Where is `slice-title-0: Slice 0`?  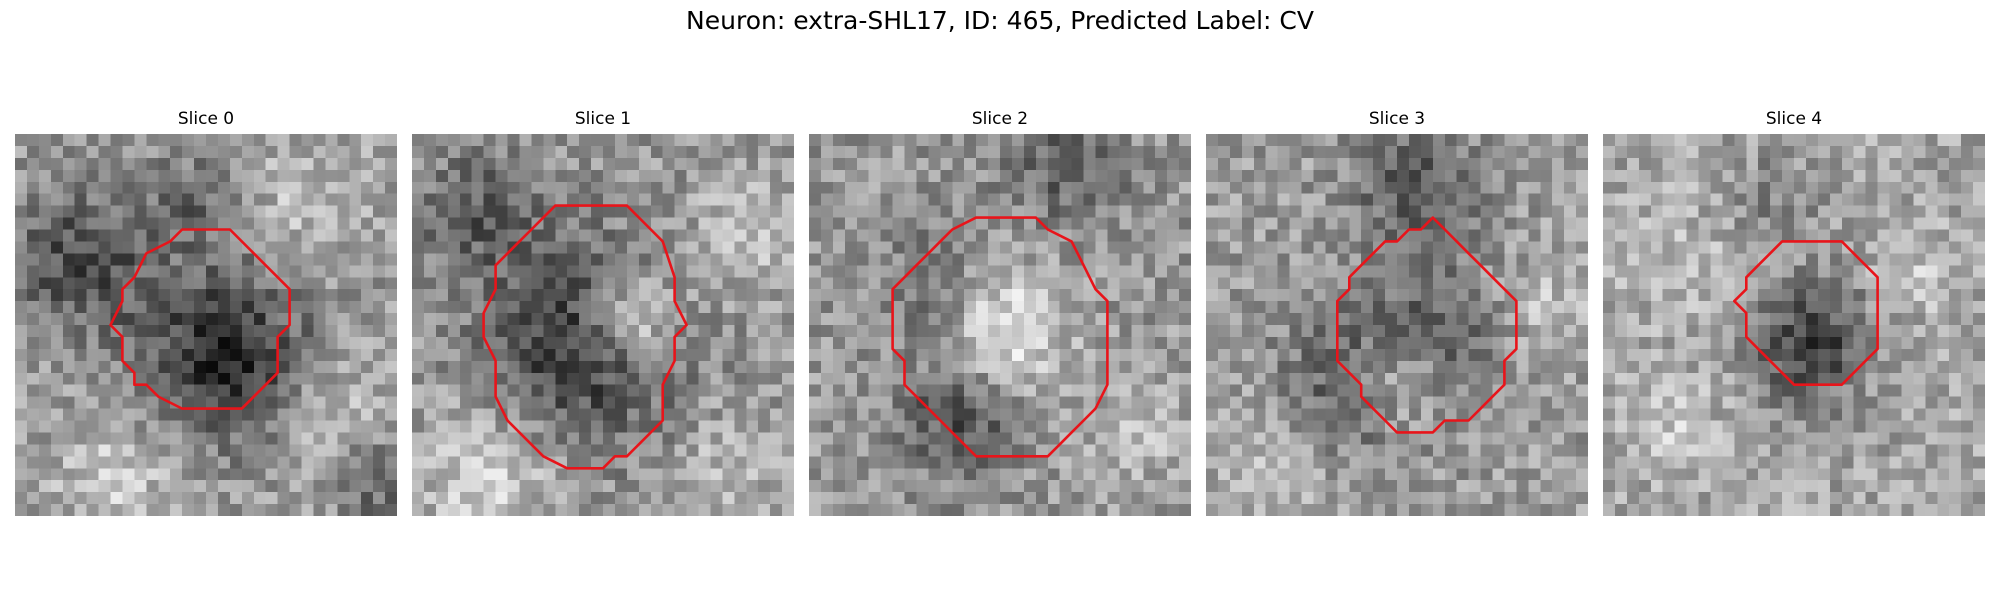 slice-title-0: Slice 0 is located at coordinates (206, 119).